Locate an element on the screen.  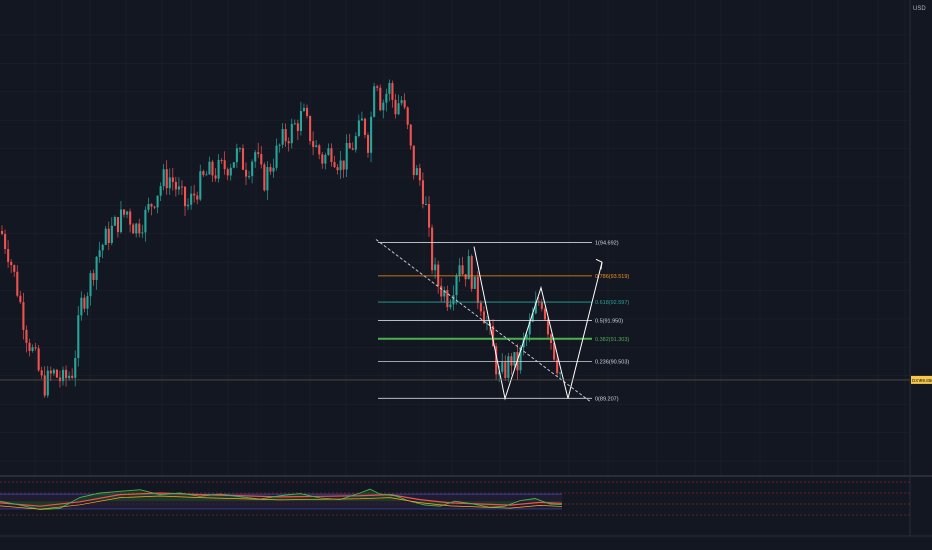
zigzag-pattern is located at coordinates (538, 323).